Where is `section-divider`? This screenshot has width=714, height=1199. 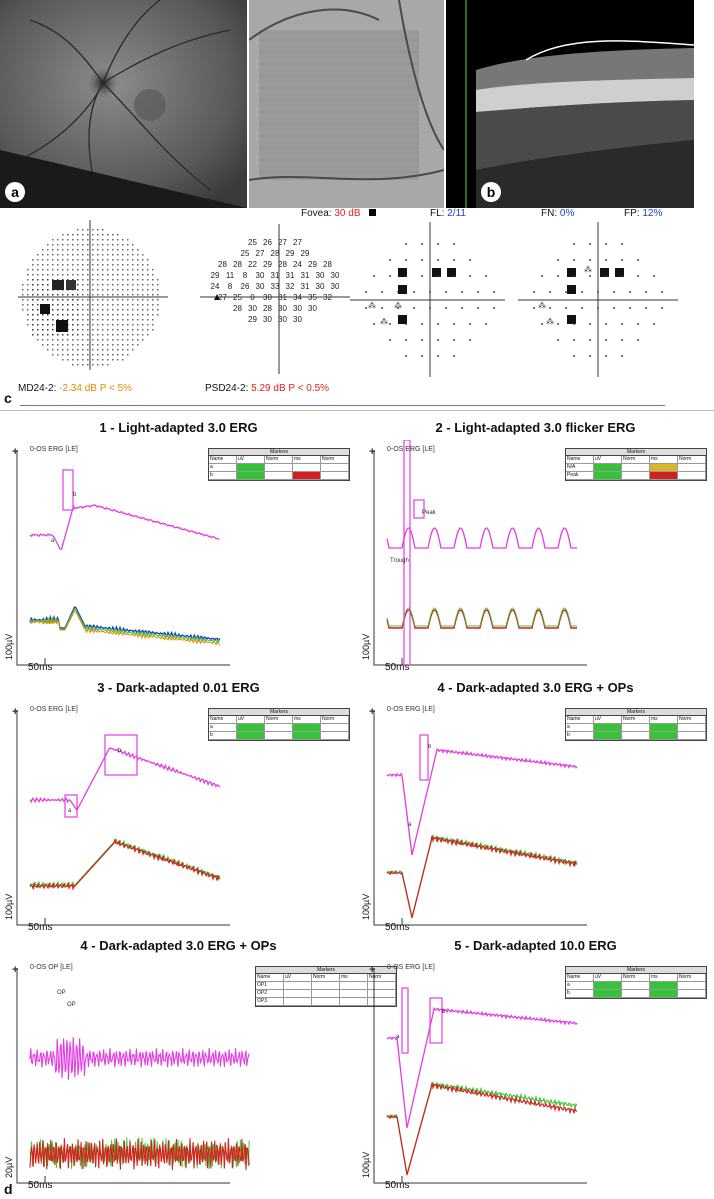
section-divider is located at coordinates (342, 405).